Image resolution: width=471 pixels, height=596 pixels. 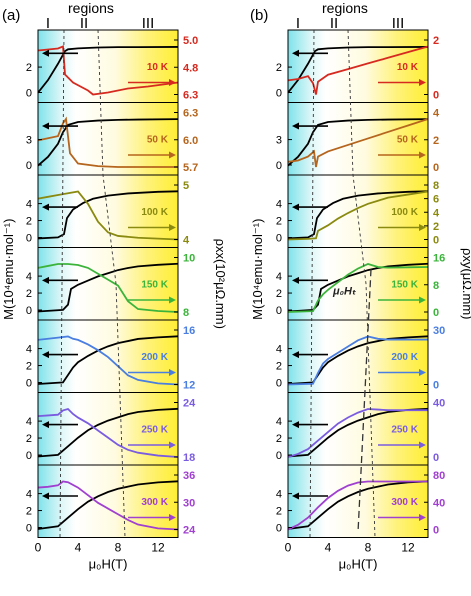 What do you see at coordinates (108, 564) in the screenshot?
I see `x-axis-label: μ₀H(T)` at bounding box center [108, 564].